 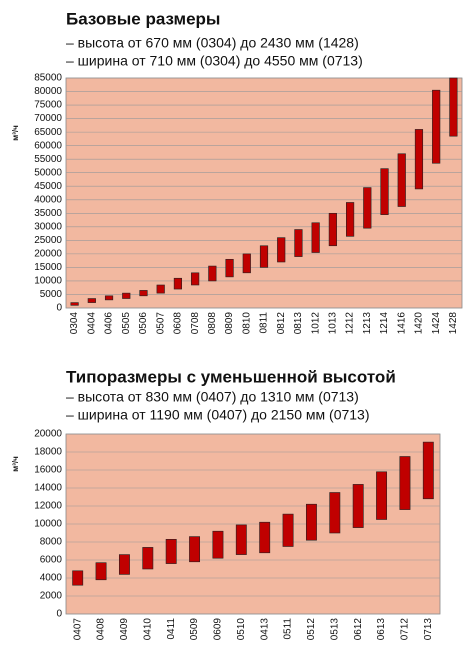 I want to click on y-tick-label: 70000, so click(x=48, y=118).